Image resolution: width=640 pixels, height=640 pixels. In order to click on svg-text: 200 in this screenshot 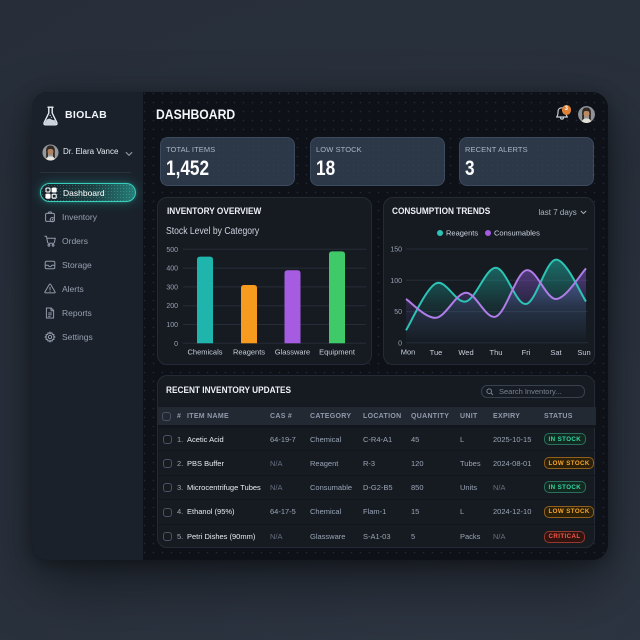, I will do `click(172, 306)`.